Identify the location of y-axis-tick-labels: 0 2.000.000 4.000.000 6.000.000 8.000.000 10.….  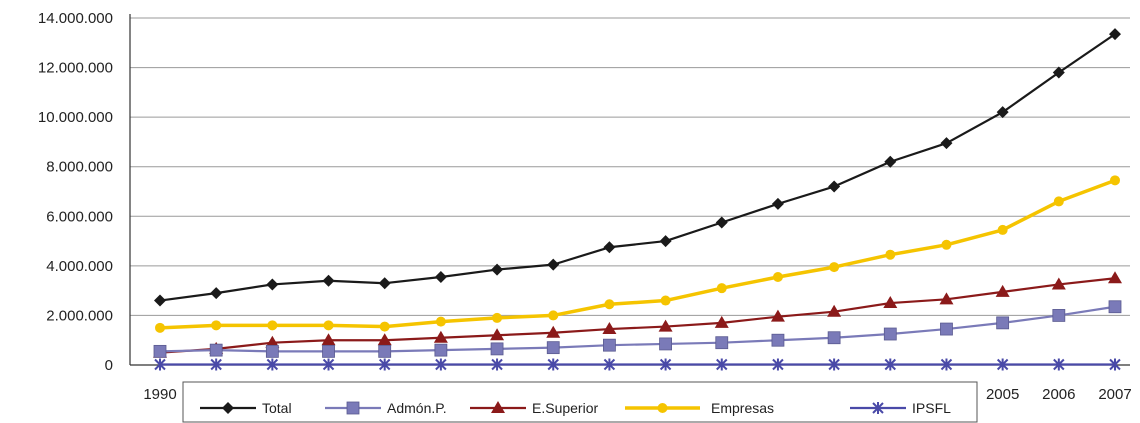
(75, 192).